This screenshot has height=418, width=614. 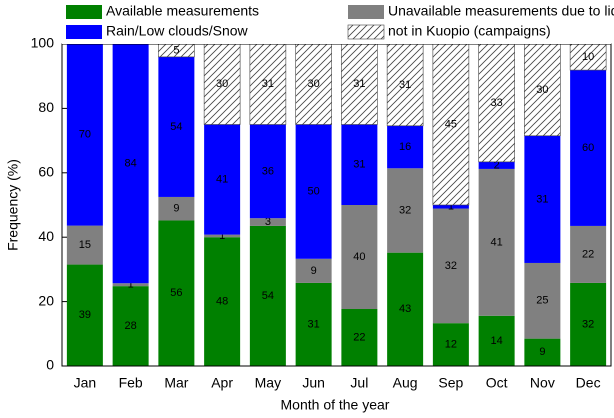 I want to click on count-label: 33, so click(x=497, y=103).